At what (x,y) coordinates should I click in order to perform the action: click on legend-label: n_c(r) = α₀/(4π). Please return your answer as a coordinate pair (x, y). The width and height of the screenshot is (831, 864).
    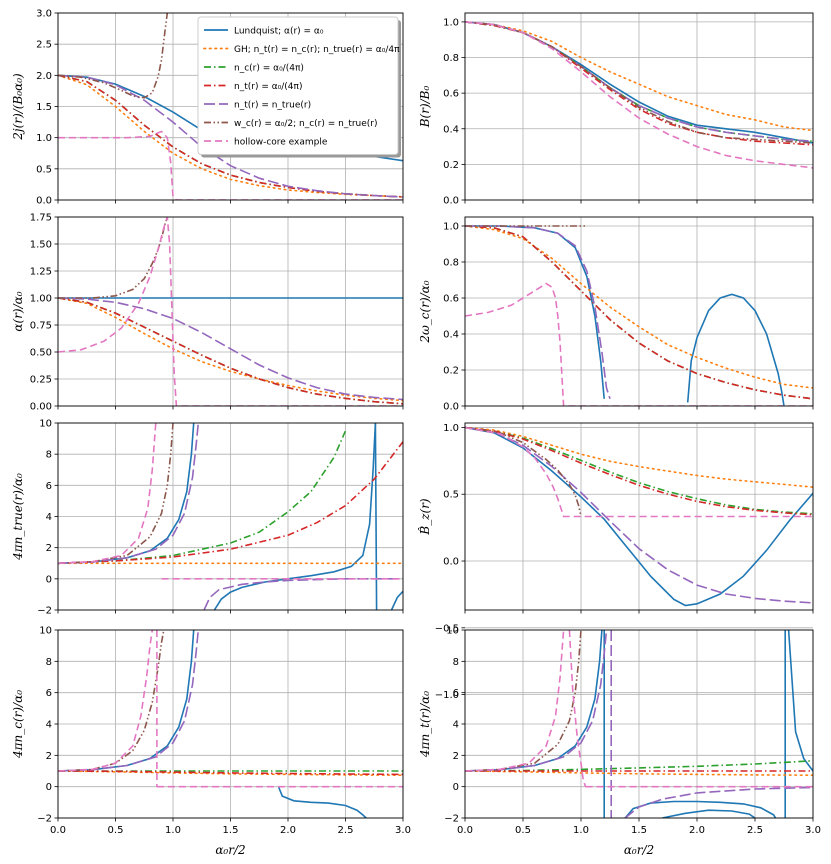
    Looking at the image, I should click on (269, 69).